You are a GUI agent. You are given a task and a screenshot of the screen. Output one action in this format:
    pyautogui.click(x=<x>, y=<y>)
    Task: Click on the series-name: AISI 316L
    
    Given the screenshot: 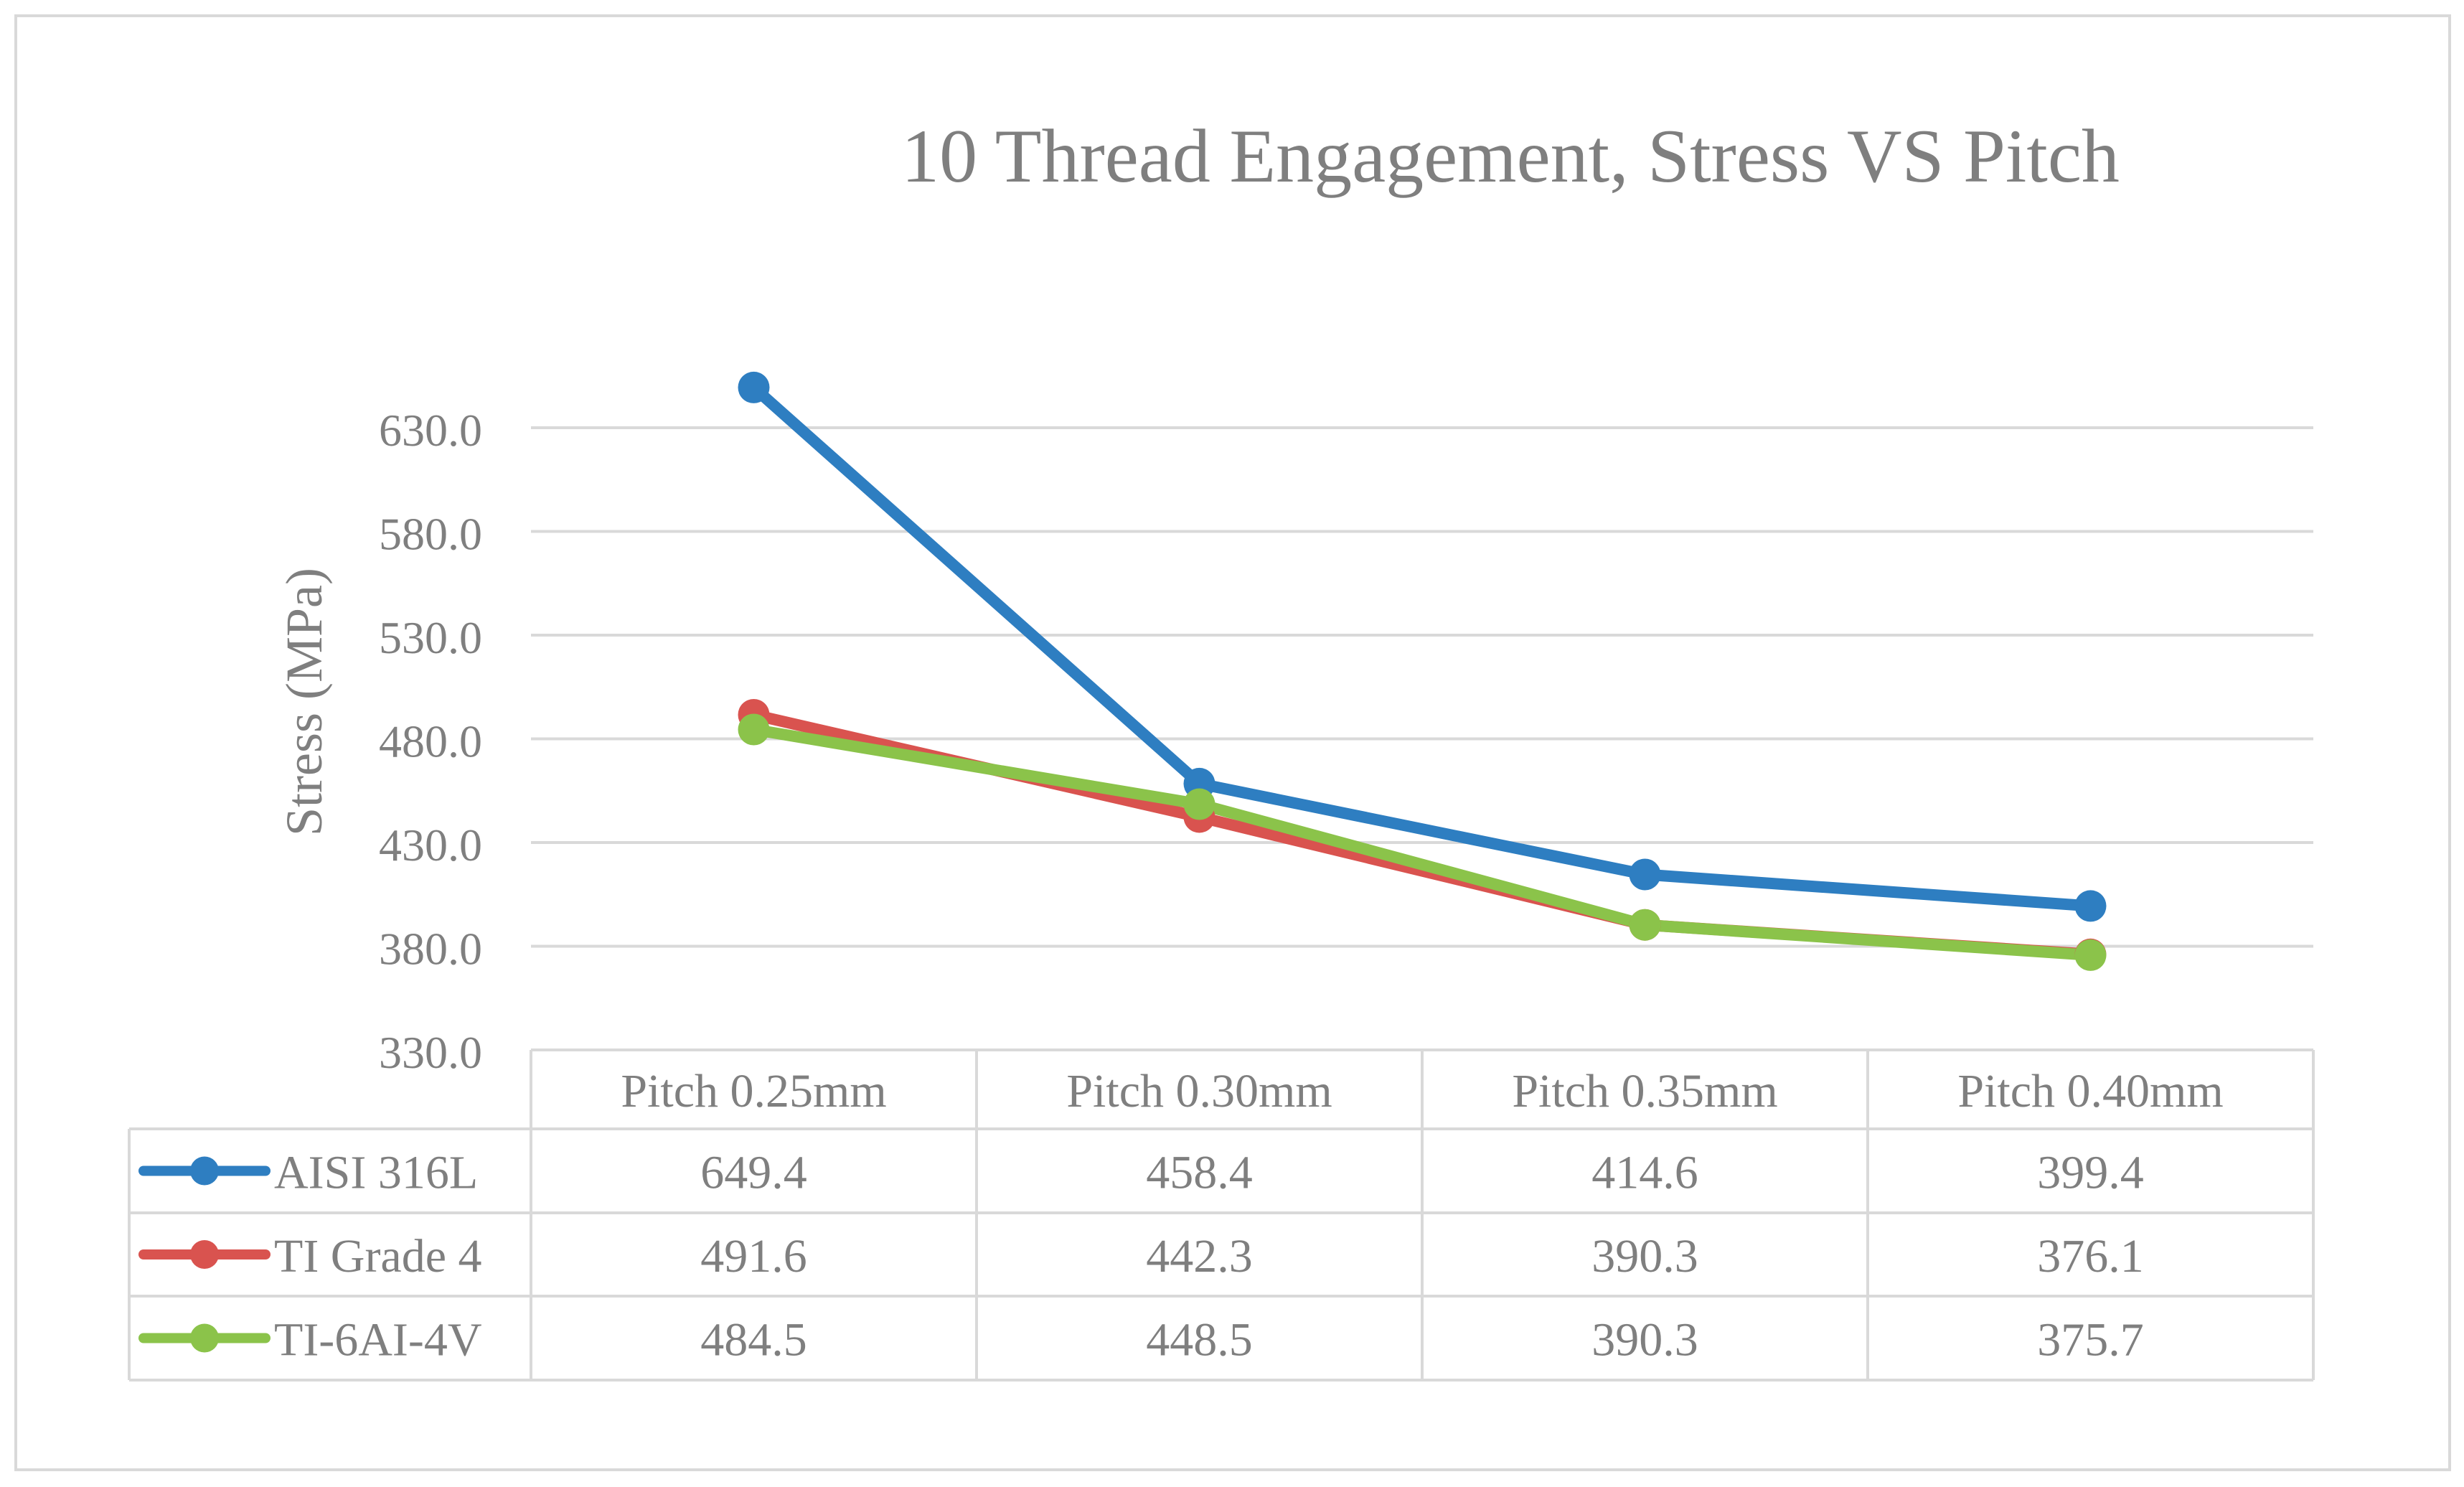 What is the action you would take?
    pyautogui.click(x=376, y=1173)
    